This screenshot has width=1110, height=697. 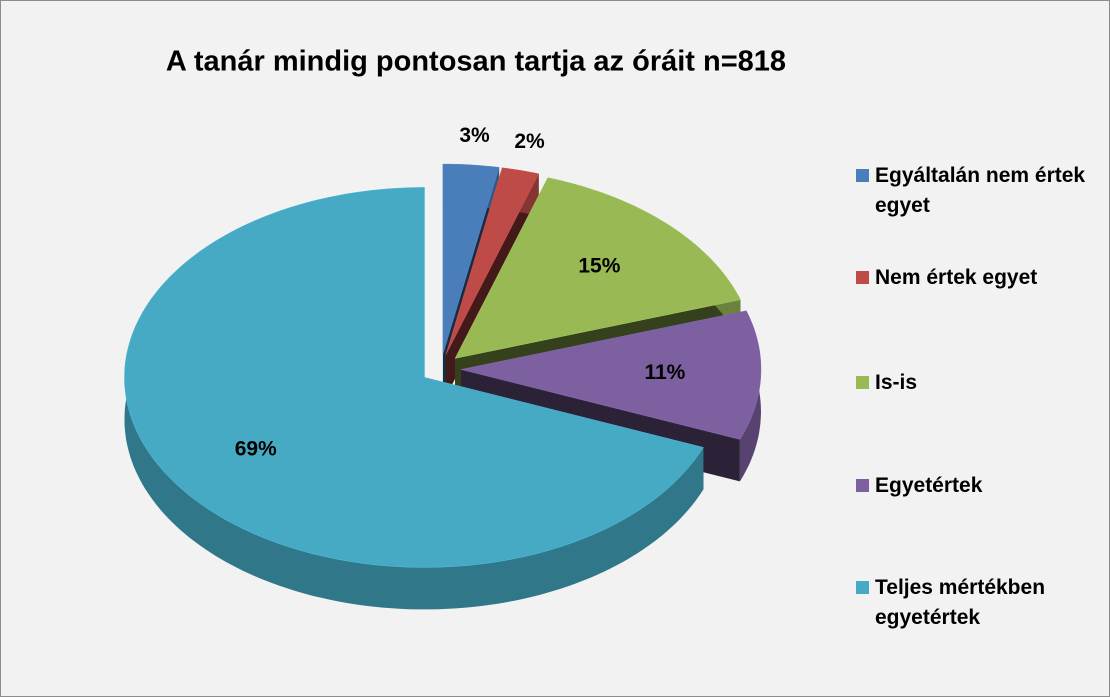 What do you see at coordinates (256, 449) in the screenshot?
I see `data-label: 69%` at bounding box center [256, 449].